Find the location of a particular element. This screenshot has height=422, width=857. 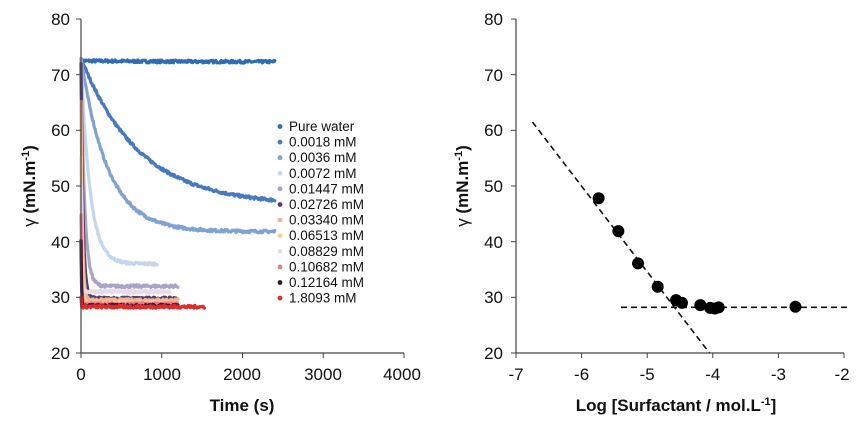

legend-label: Pure water is located at coordinates (322, 126).